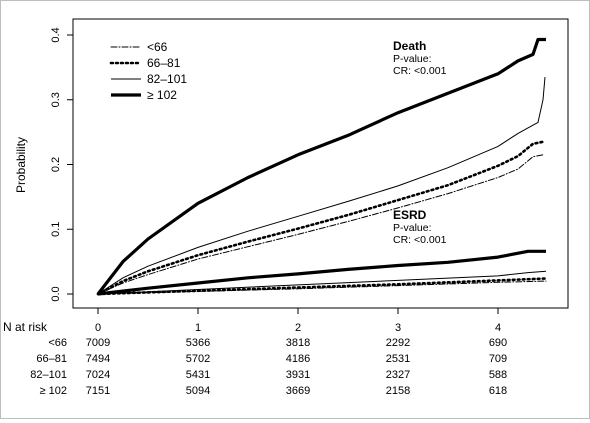  What do you see at coordinates (298, 359) in the screenshot?
I see `risk-cell: 4186` at bounding box center [298, 359].